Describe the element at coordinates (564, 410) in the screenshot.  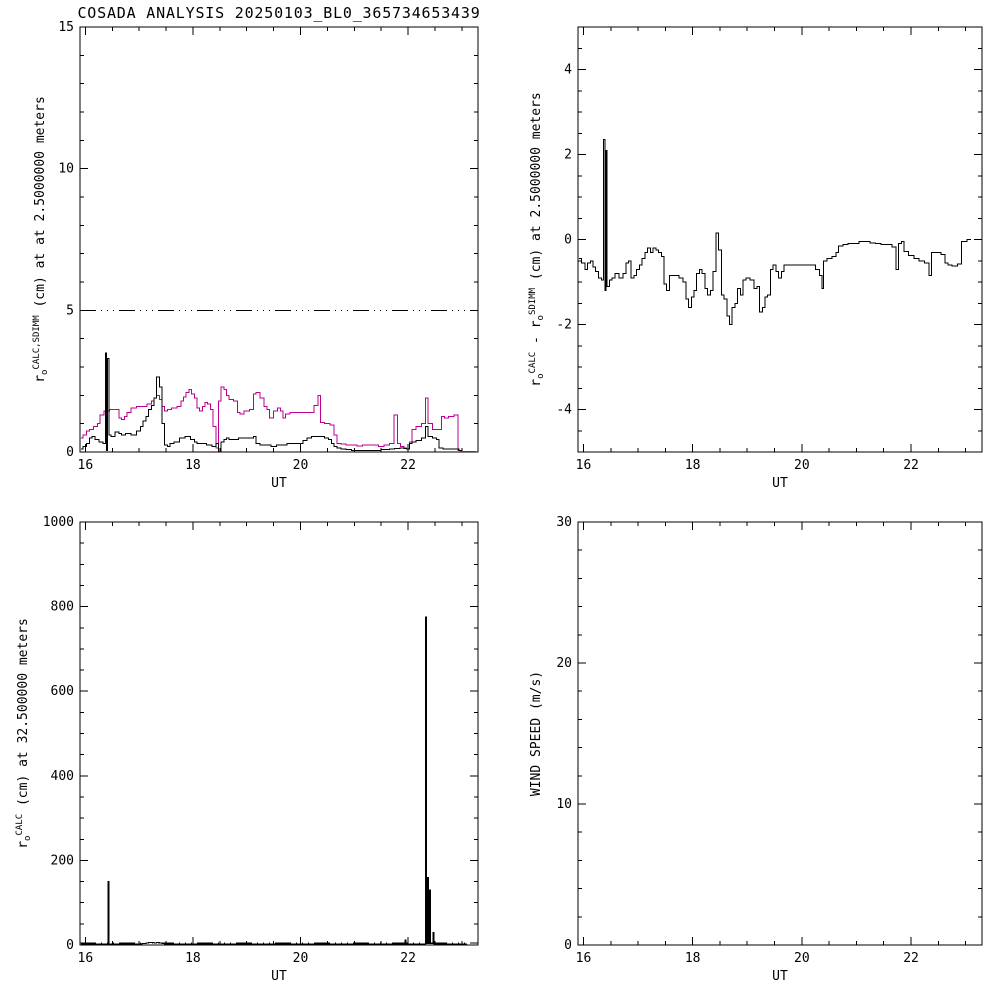
I see `y-tick-label: -4` at that location.